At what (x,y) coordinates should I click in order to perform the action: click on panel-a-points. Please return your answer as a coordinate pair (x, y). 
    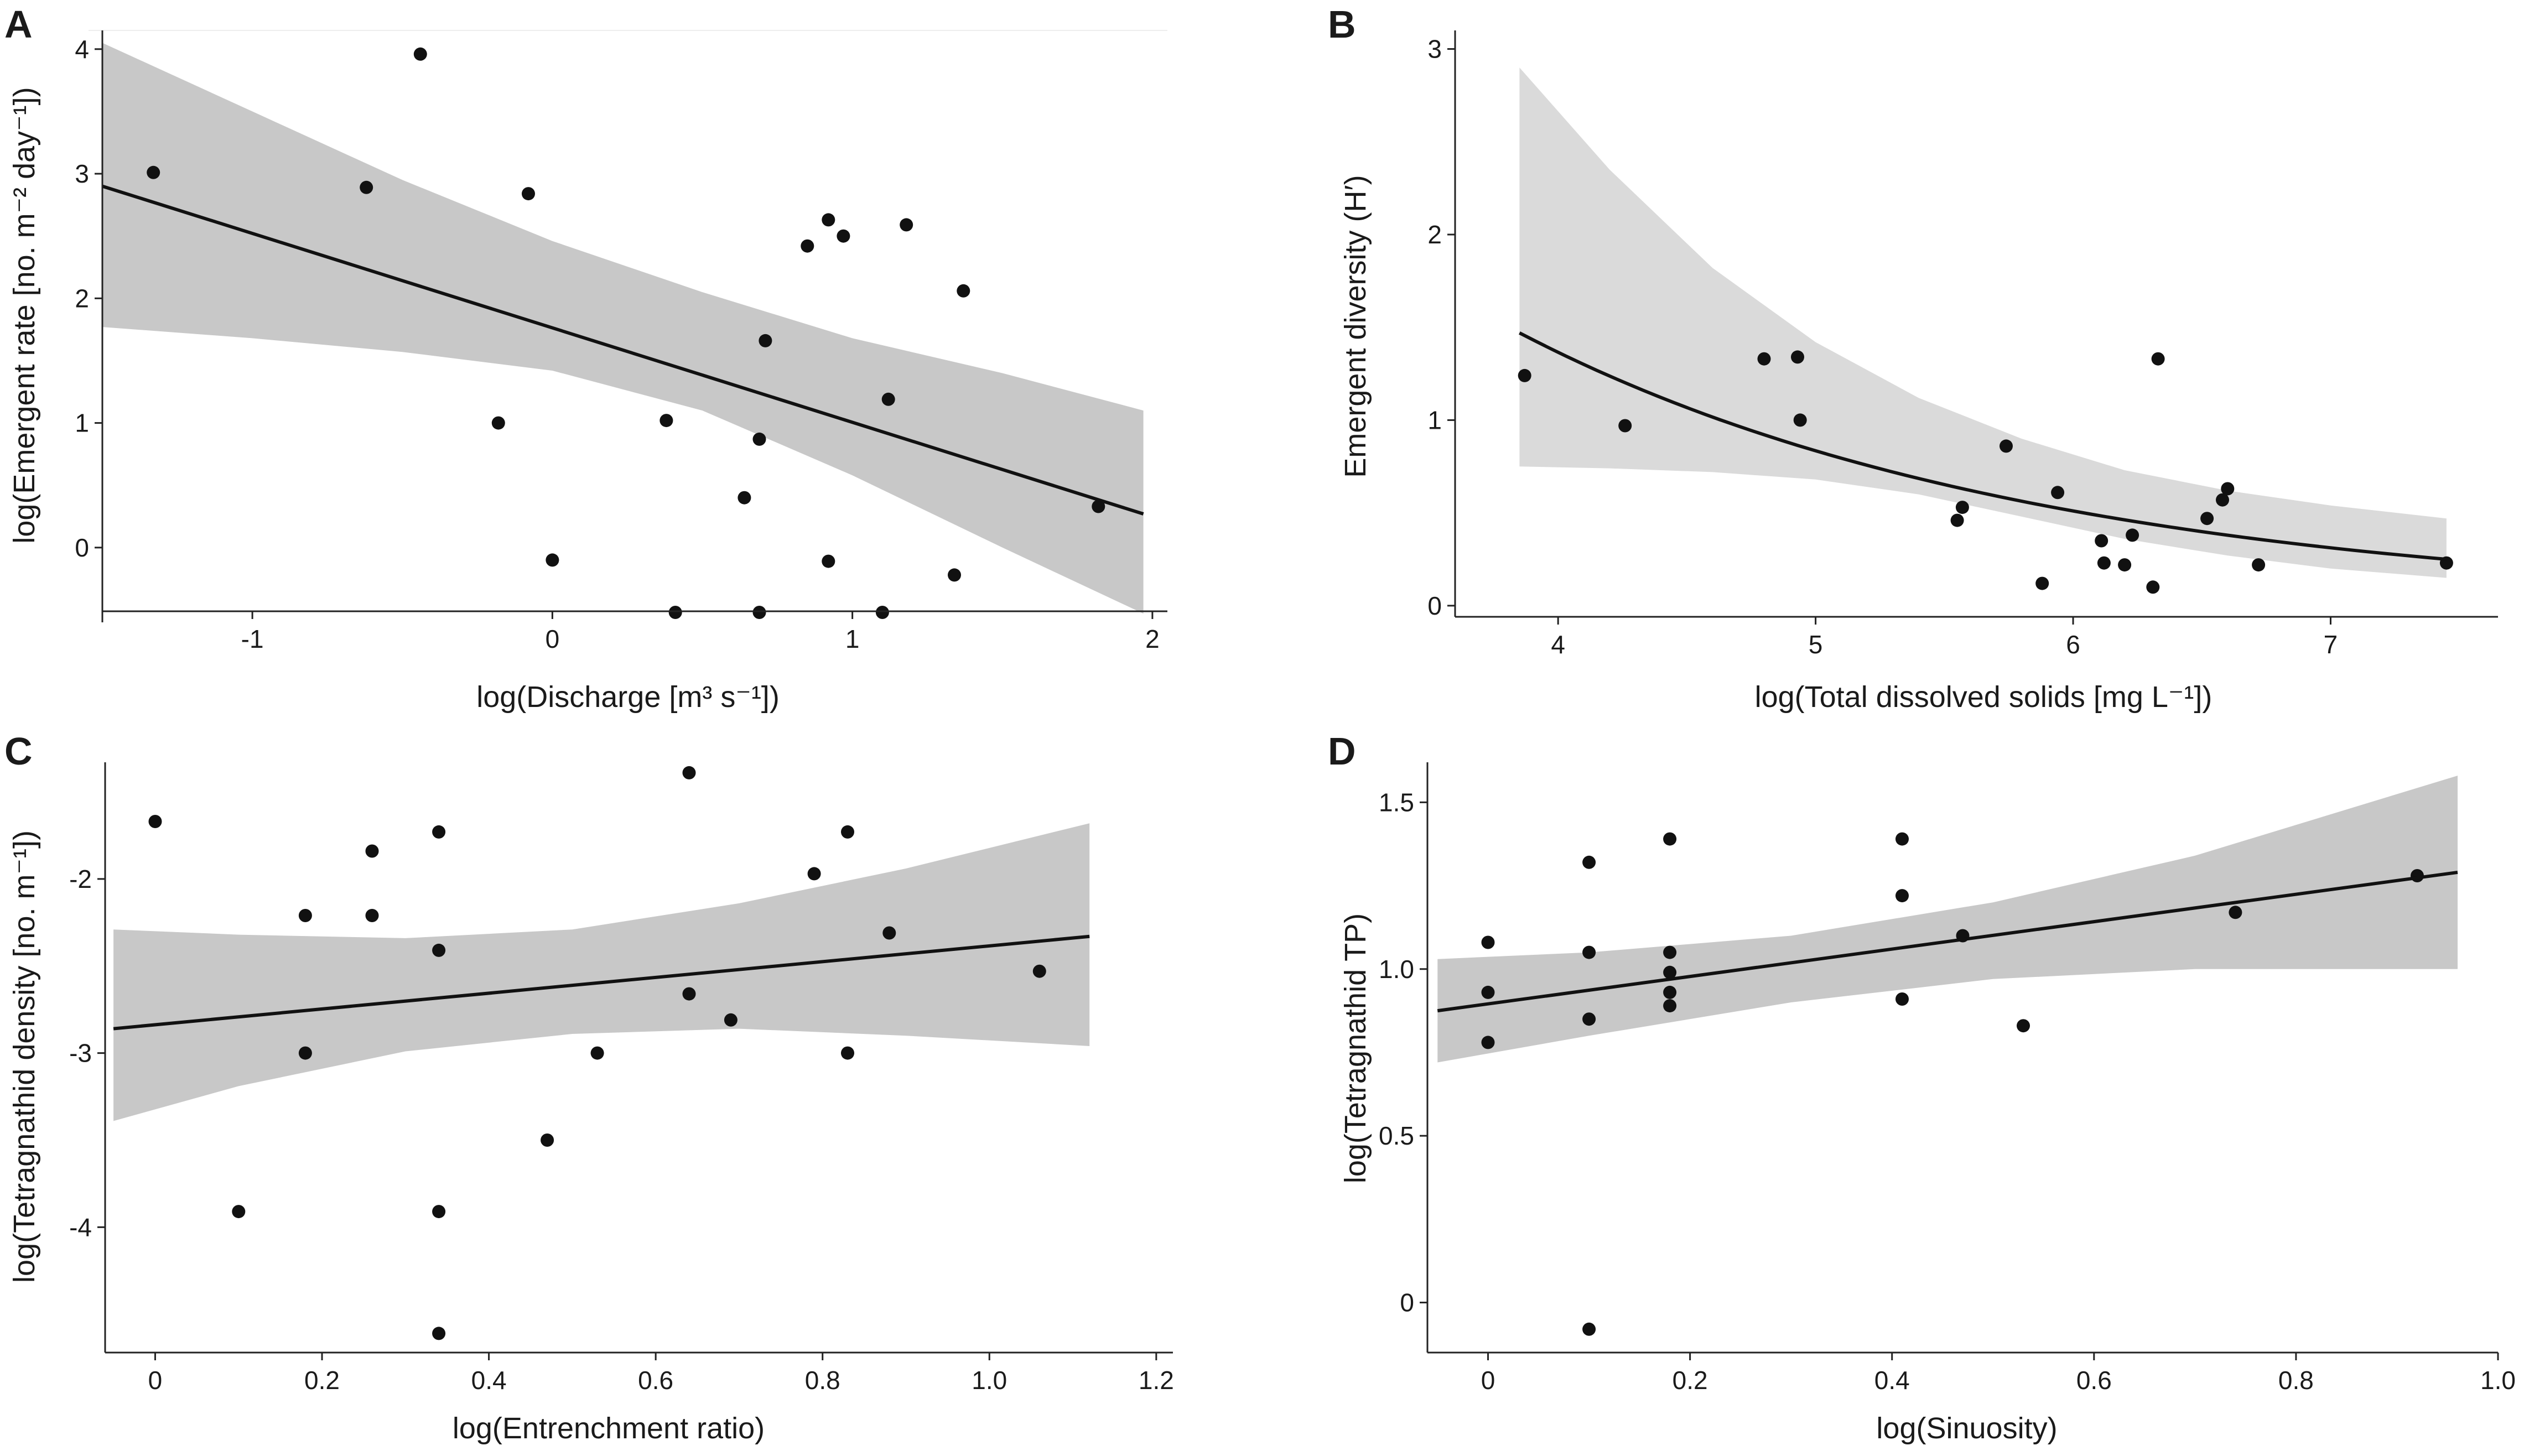
    Looking at the image, I should click on (626, 333).